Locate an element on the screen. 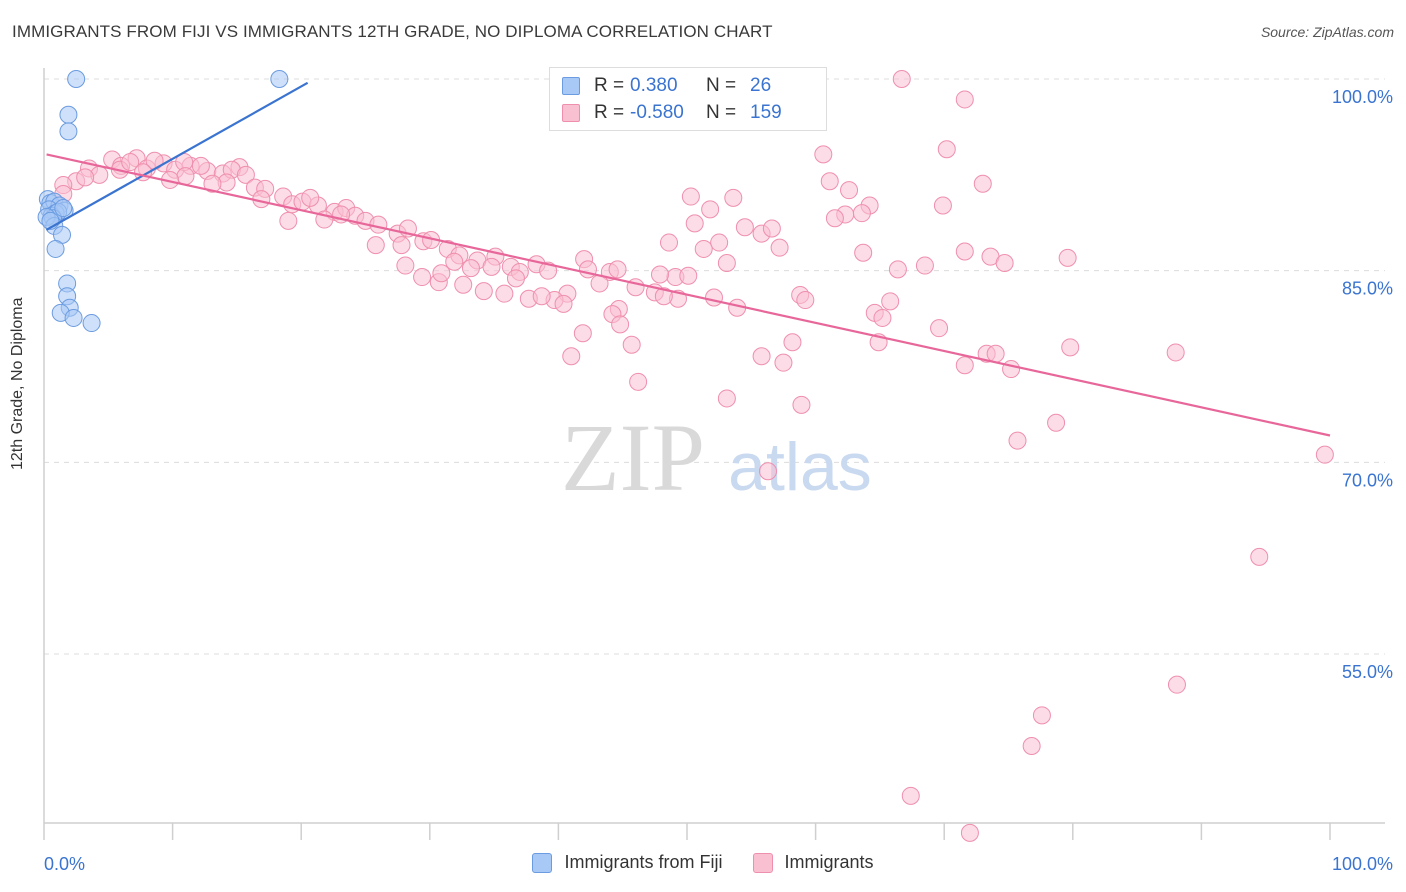 Image resolution: width=1406 pixels, height=892 pixels. y-tick-label: 70.0% is located at coordinates (1367, 480).